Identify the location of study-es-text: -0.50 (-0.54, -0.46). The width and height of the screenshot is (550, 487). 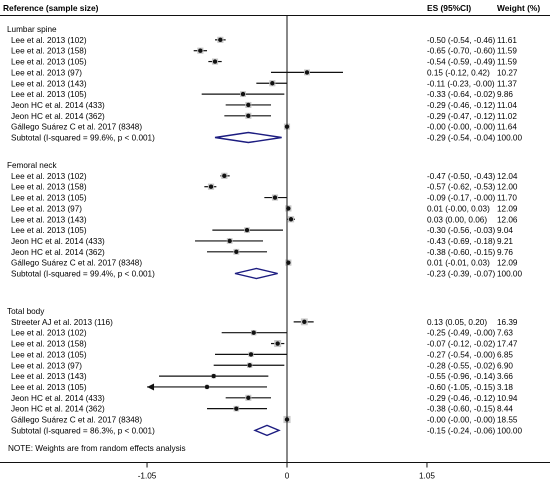
(461, 40).